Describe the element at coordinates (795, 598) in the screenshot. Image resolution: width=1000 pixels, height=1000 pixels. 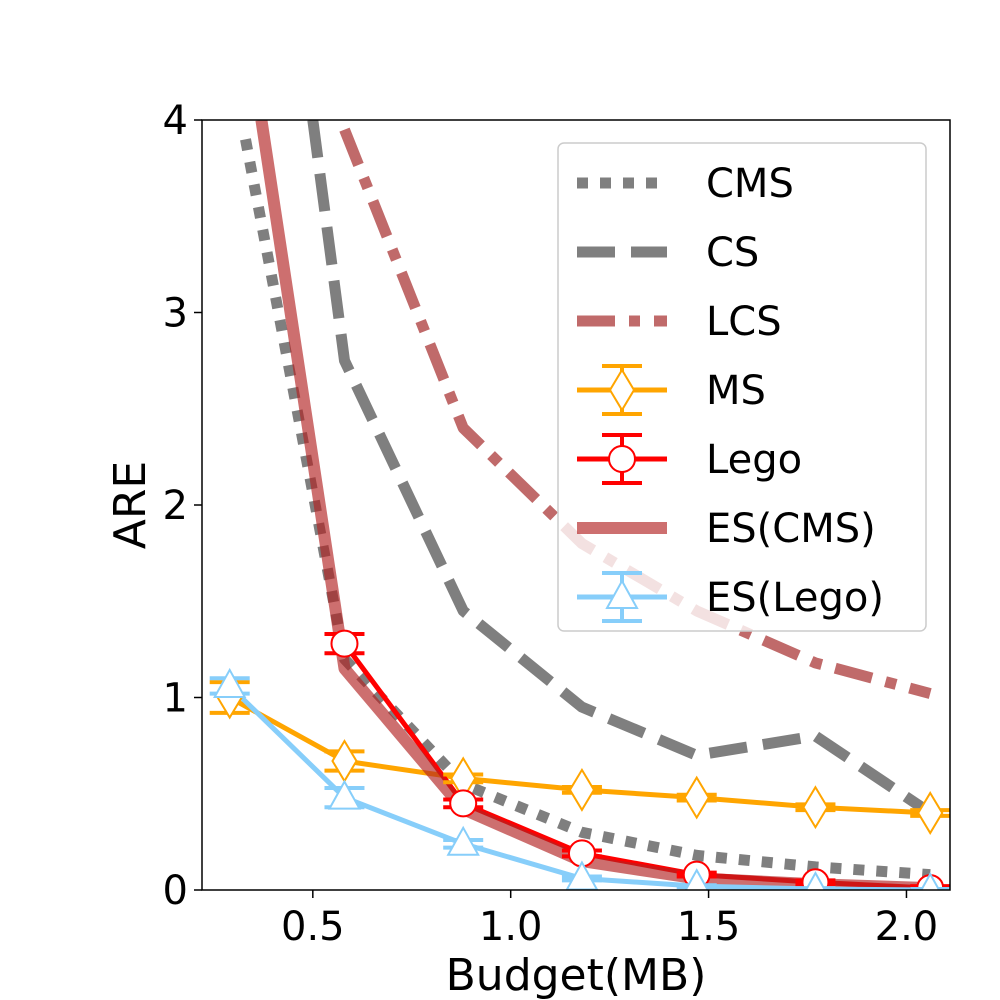
I see `legend-label: ES(Lego)` at that location.